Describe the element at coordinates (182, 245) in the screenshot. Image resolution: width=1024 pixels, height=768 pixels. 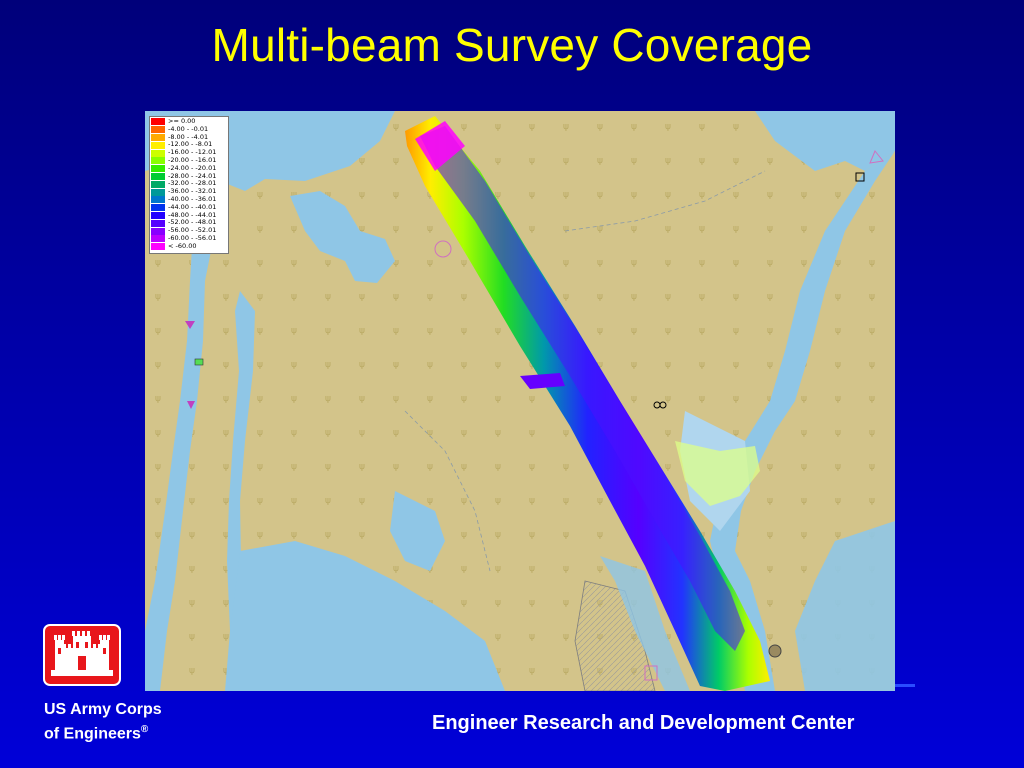
I see `legend-label: < -60.00` at that location.